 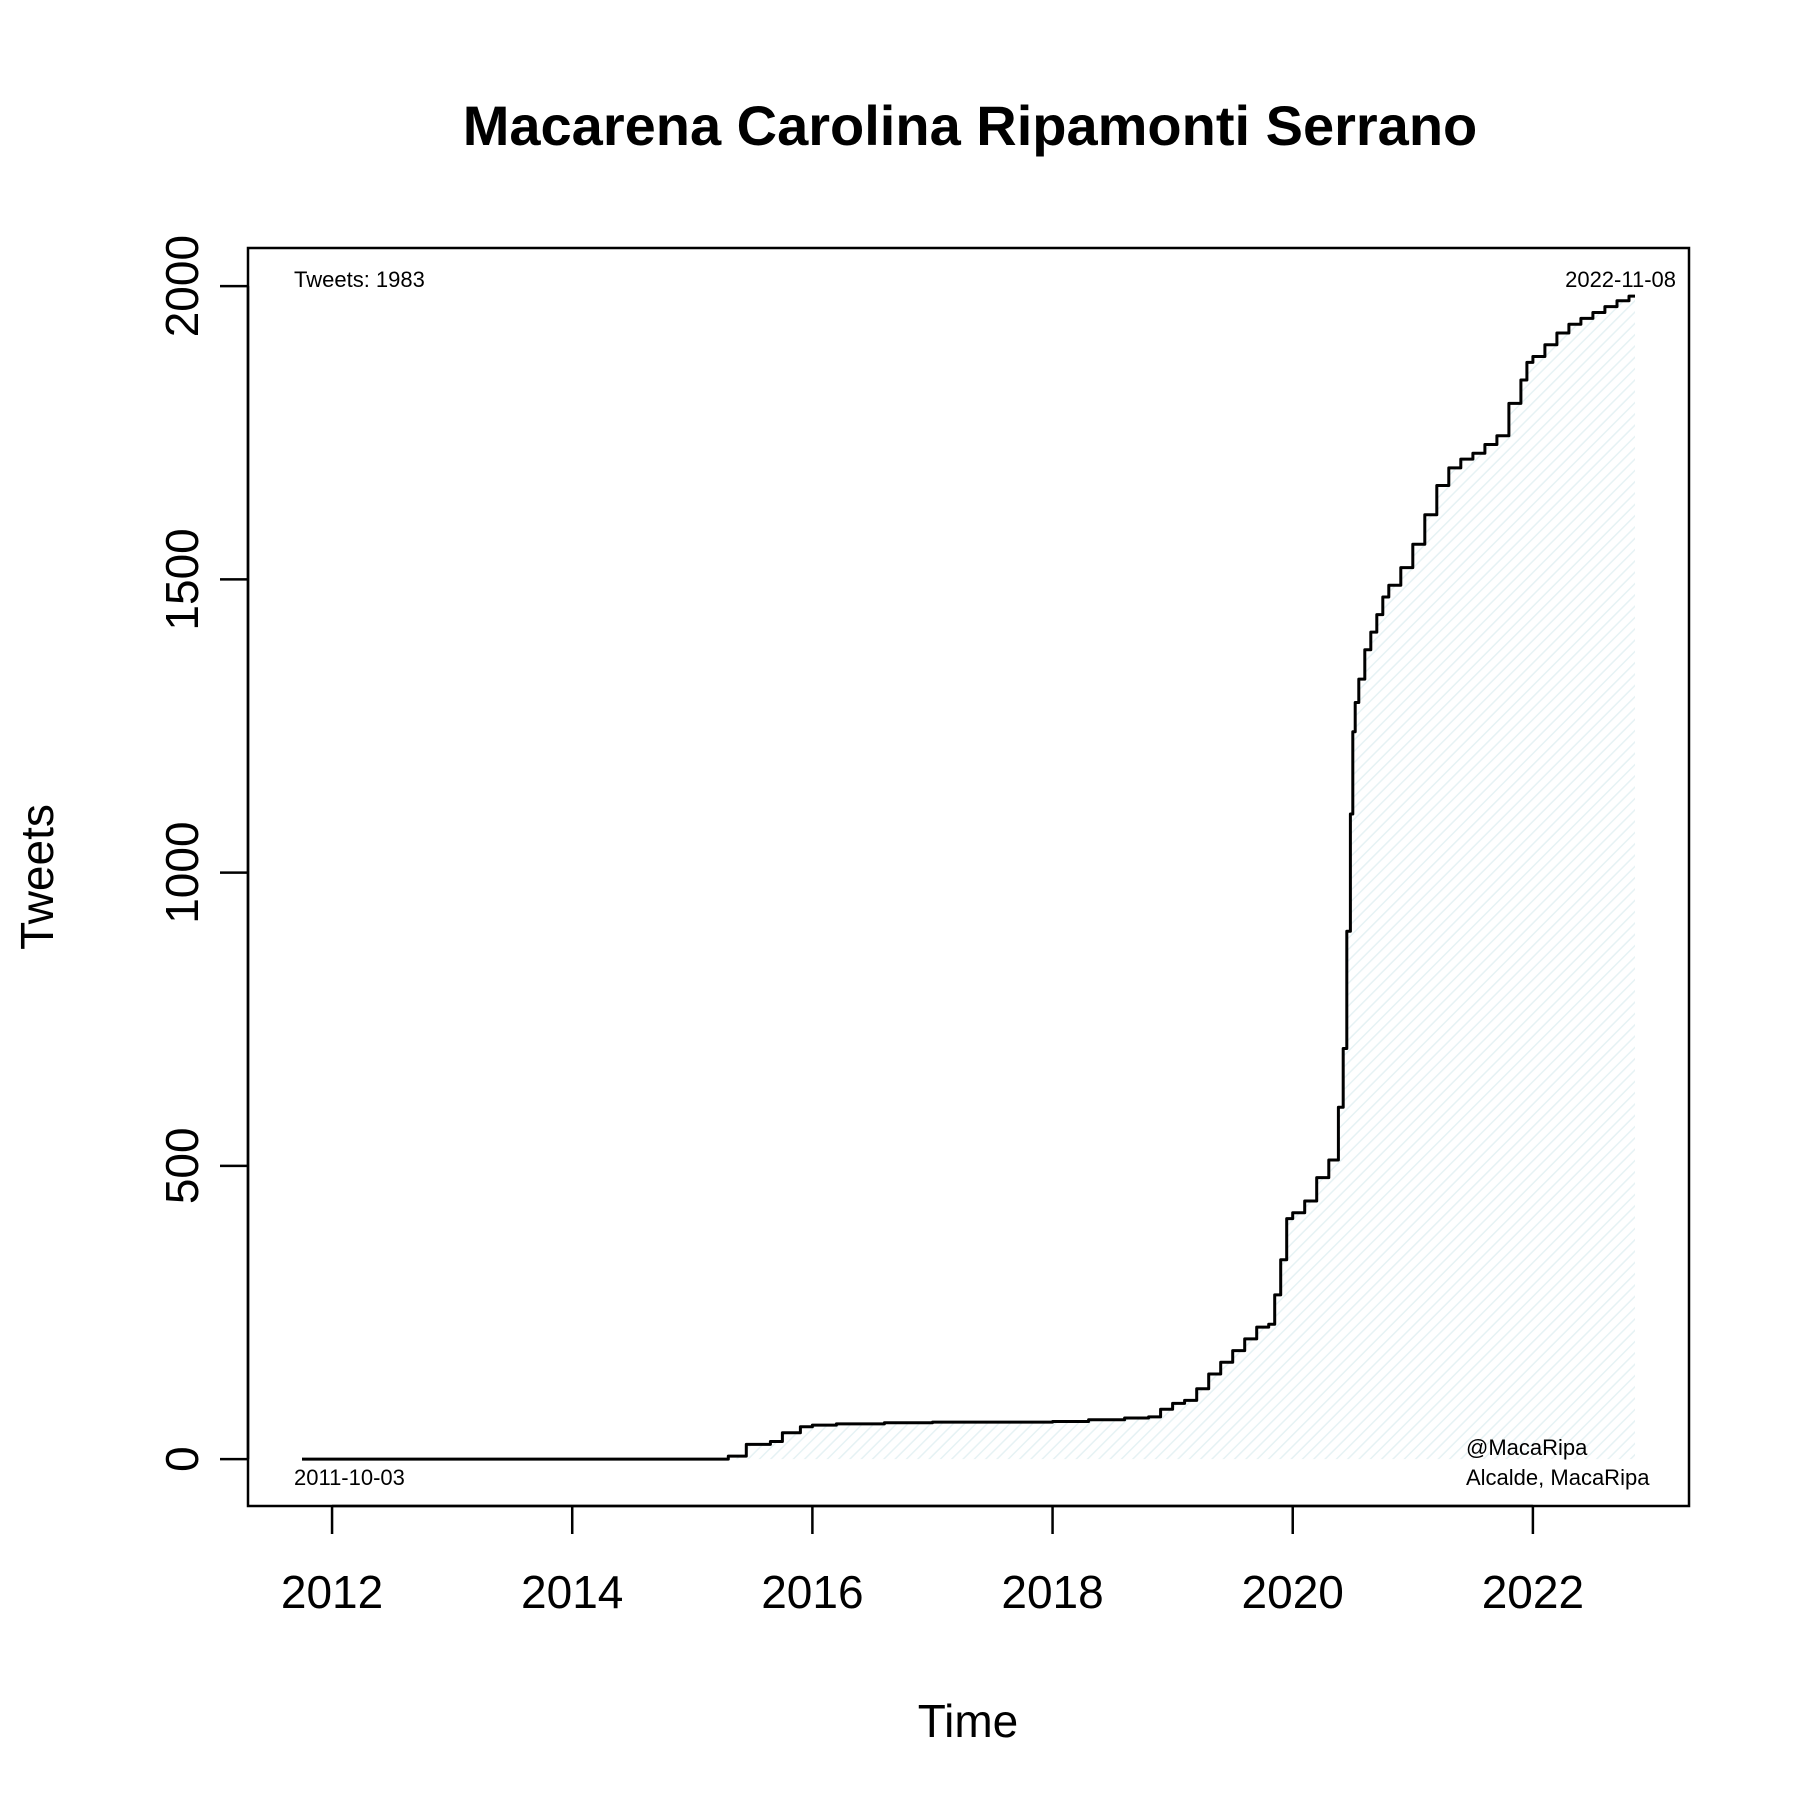 What do you see at coordinates (1620, 279) in the screenshot?
I see `end-date-annotation: 2022-11-08` at bounding box center [1620, 279].